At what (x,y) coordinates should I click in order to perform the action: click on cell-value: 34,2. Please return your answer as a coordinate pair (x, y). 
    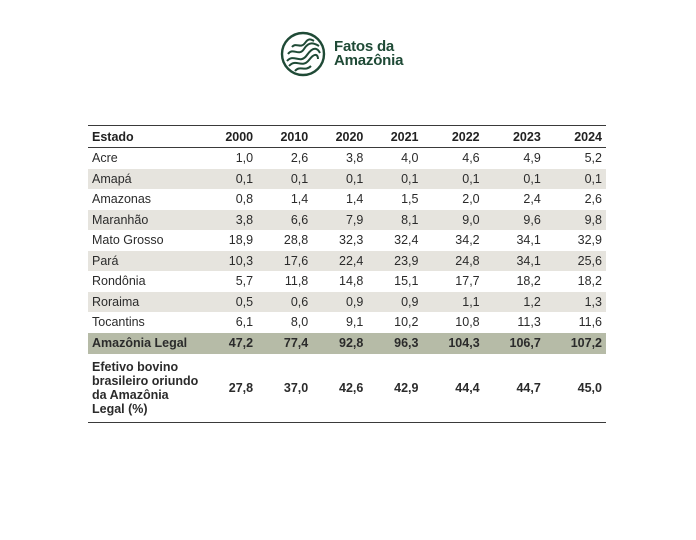
    Looking at the image, I should click on (467, 240).